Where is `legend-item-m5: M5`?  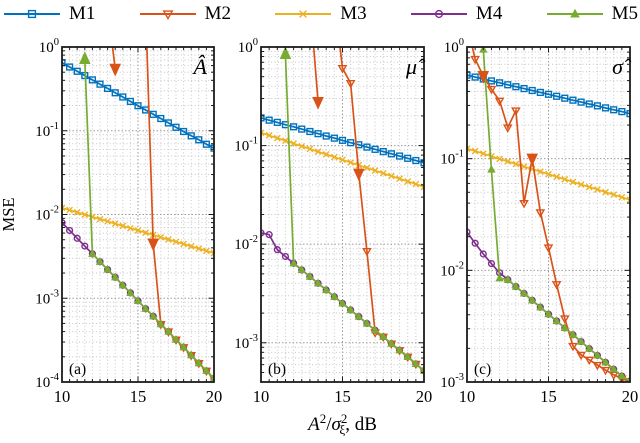 legend-item-m5: M5 is located at coordinates (591, 13).